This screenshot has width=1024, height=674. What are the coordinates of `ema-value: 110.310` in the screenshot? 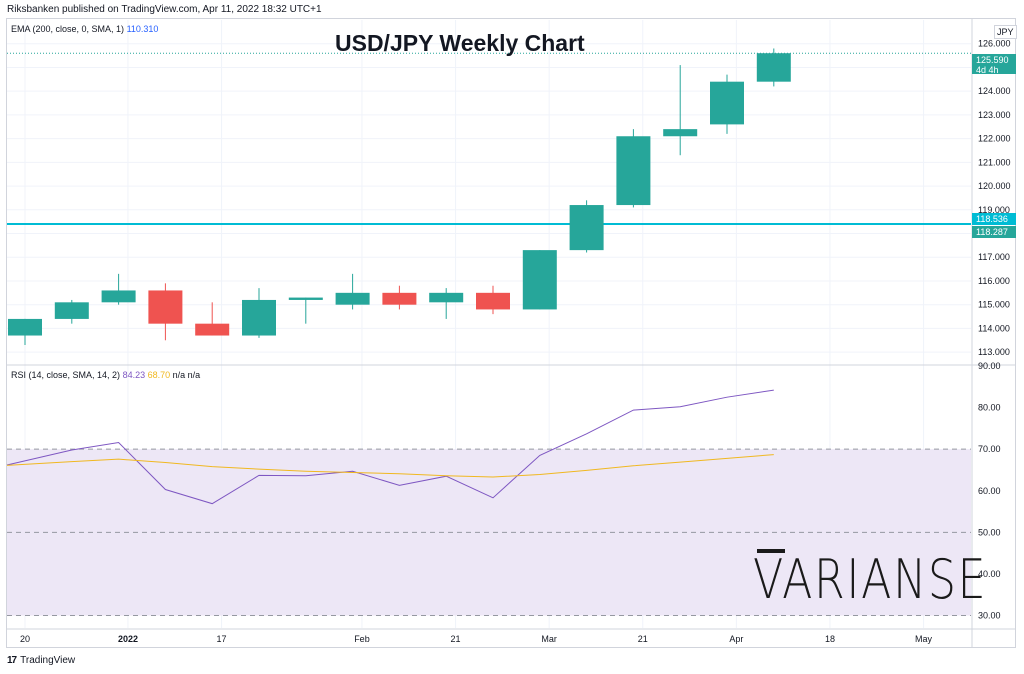 It's located at (142, 29).